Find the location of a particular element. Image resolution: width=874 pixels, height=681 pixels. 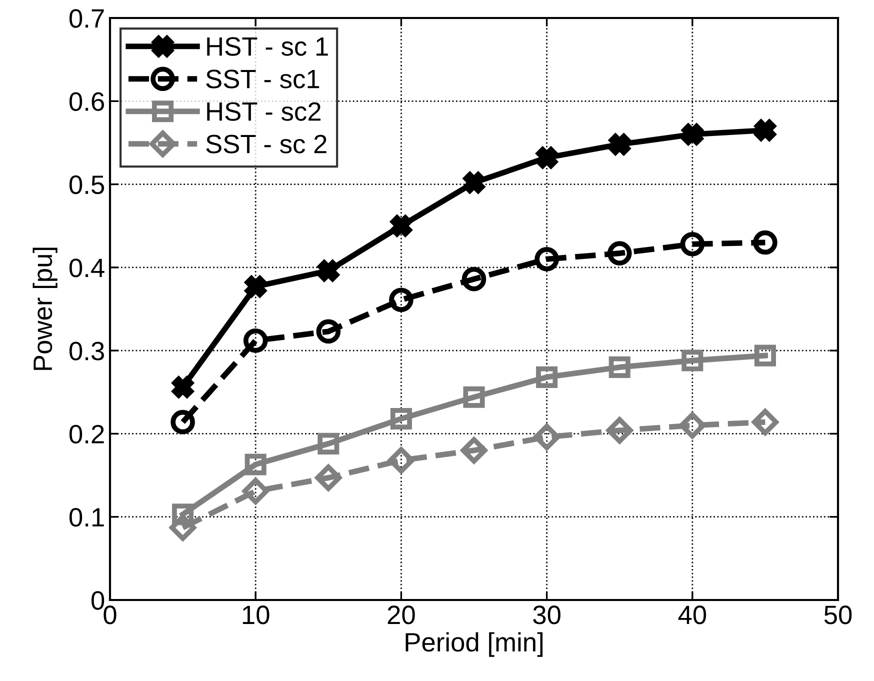

x-tick-label: 50 is located at coordinates (838, 615).